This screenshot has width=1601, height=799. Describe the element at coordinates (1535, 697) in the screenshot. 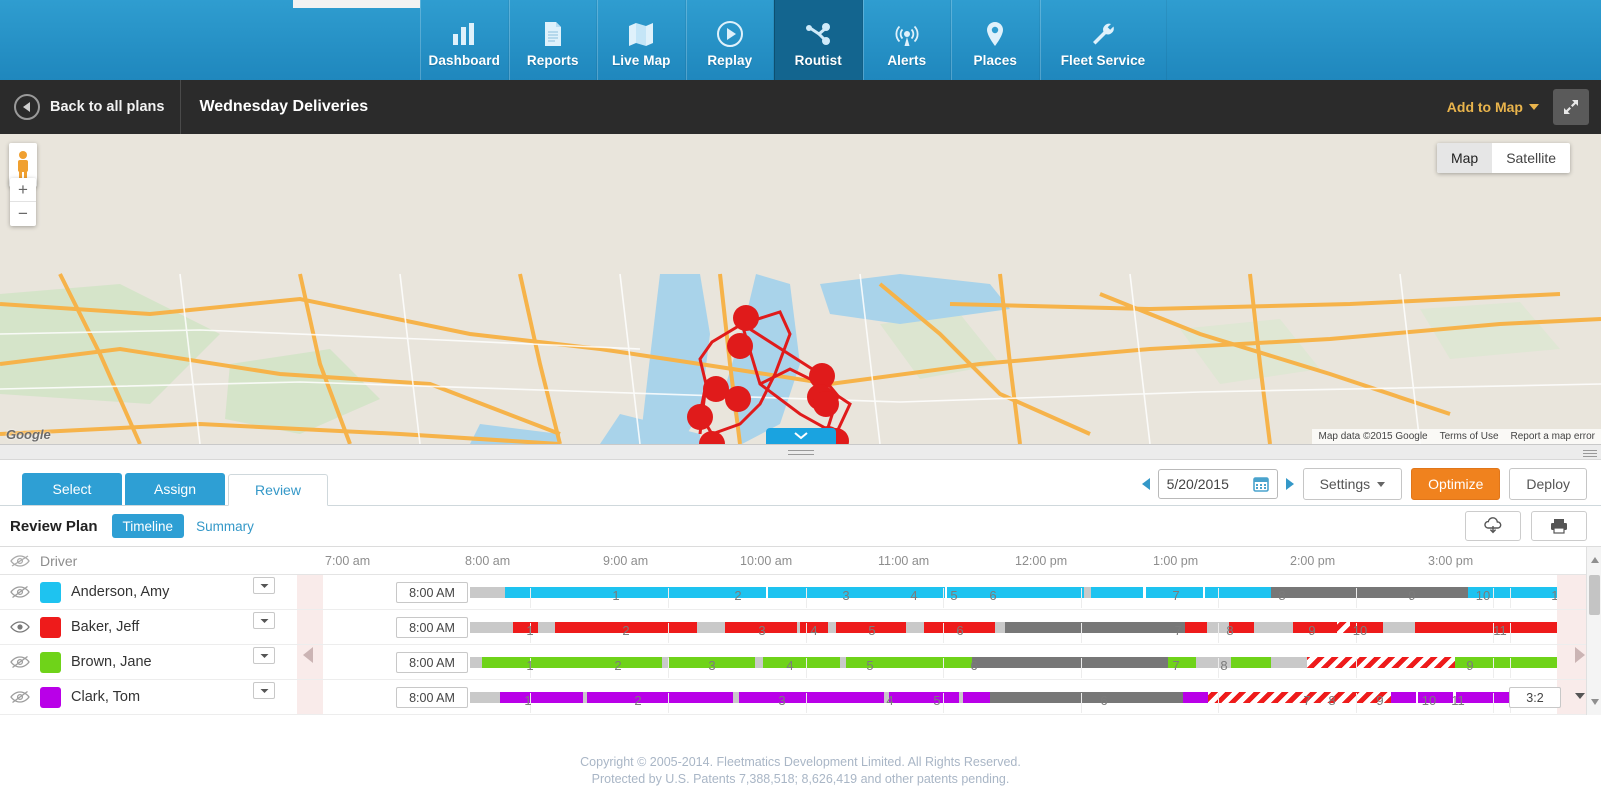

I see `end-time-input: 3:2` at that location.